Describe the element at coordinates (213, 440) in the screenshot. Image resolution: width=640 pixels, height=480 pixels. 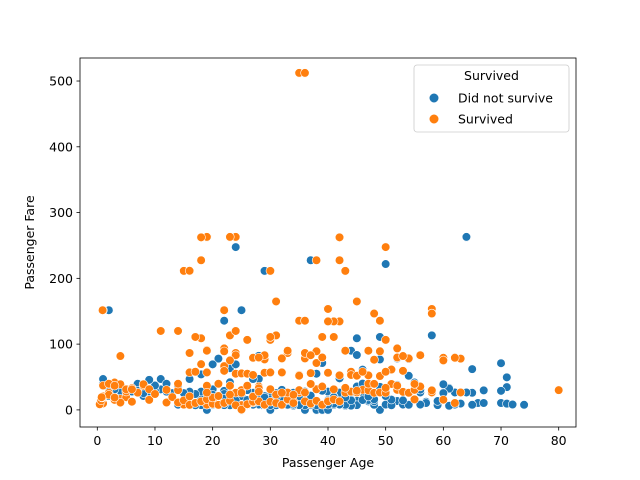
I see `x-tick-label: 20` at that location.